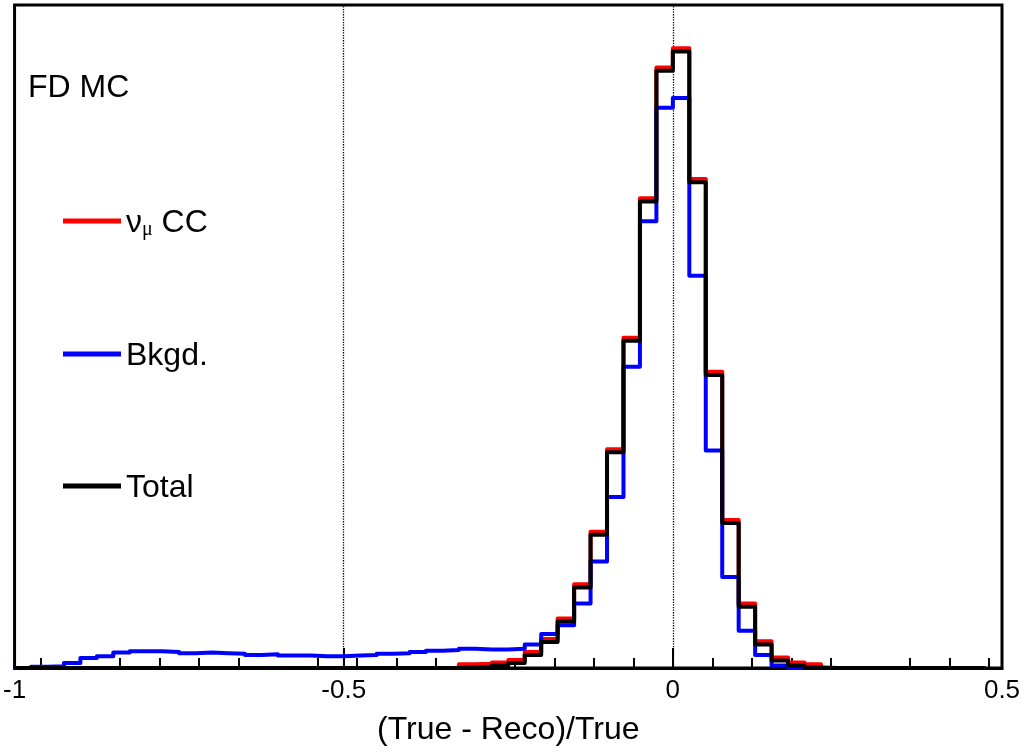  What do you see at coordinates (167, 354) in the screenshot?
I see `legend-label: Bkgd.` at bounding box center [167, 354].